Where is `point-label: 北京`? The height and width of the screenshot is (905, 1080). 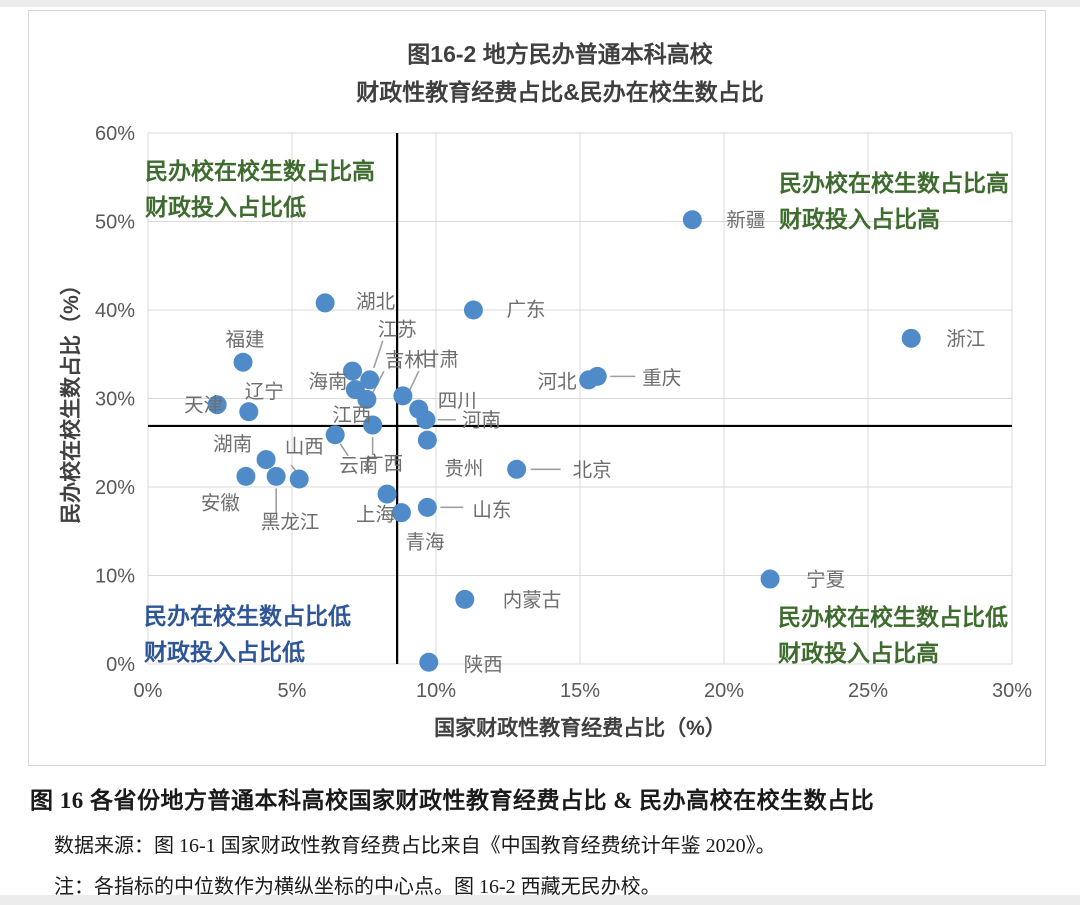
point-label: 北京 is located at coordinates (592, 470).